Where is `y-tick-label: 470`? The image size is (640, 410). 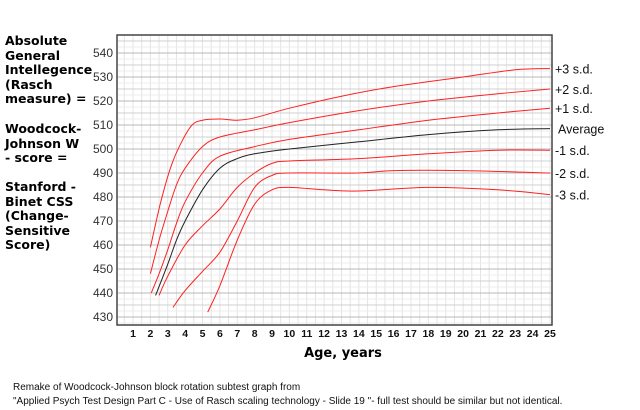
y-tick-label: 470 is located at coordinates (103, 221).